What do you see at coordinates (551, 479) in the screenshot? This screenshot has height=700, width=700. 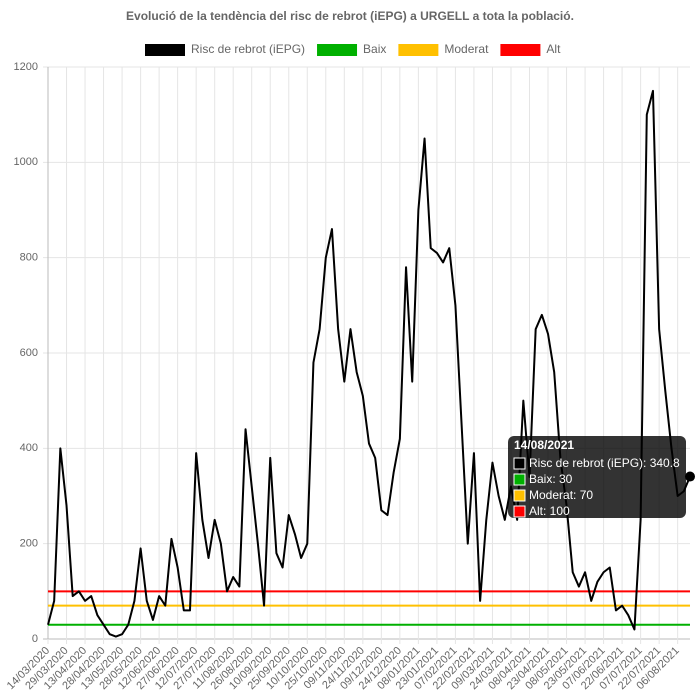 I see `tooltip-item: Baix: 30` at bounding box center [551, 479].